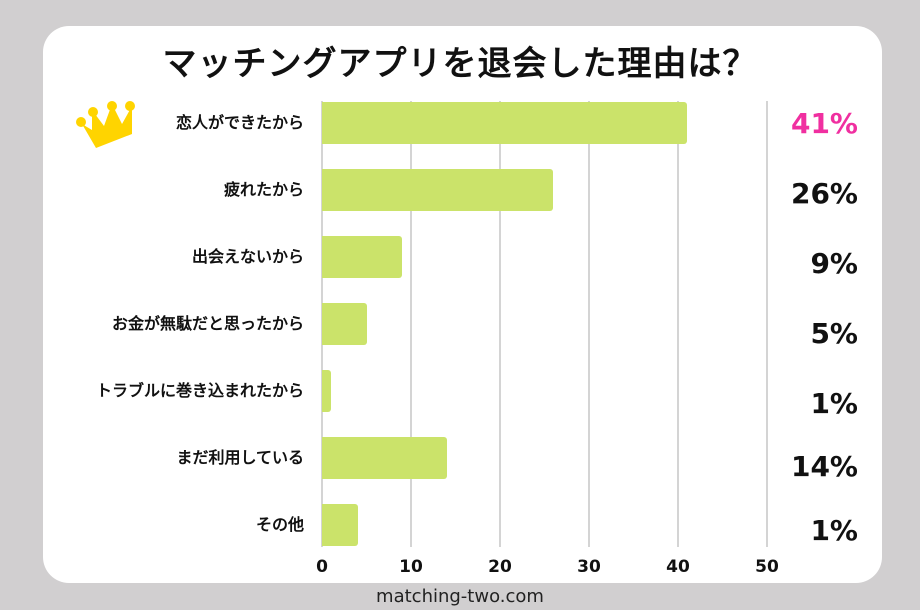  Describe the element at coordinates (824, 123) in the screenshot. I see `percent-label: 41%` at that location.